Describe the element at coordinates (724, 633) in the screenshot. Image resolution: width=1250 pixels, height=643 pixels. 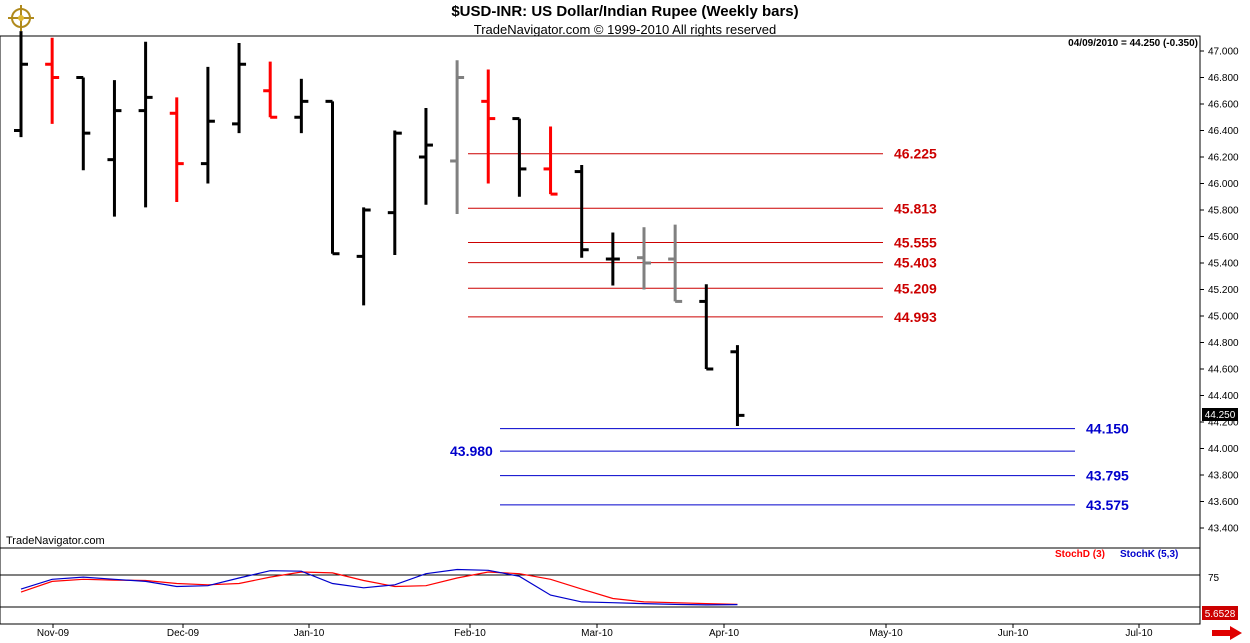
I see `time-tick-label: Apr-10` at that location.